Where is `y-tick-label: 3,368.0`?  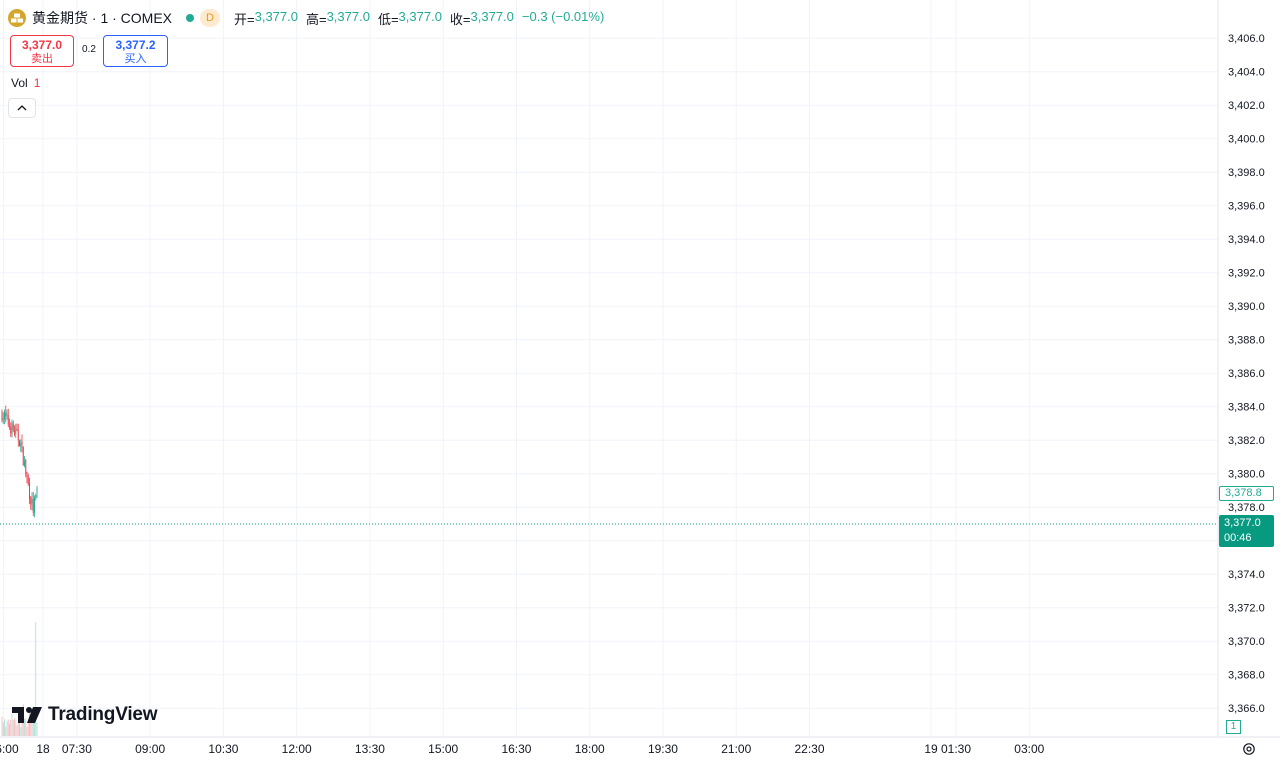
y-tick-label: 3,368.0 is located at coordinates (1246, 676).